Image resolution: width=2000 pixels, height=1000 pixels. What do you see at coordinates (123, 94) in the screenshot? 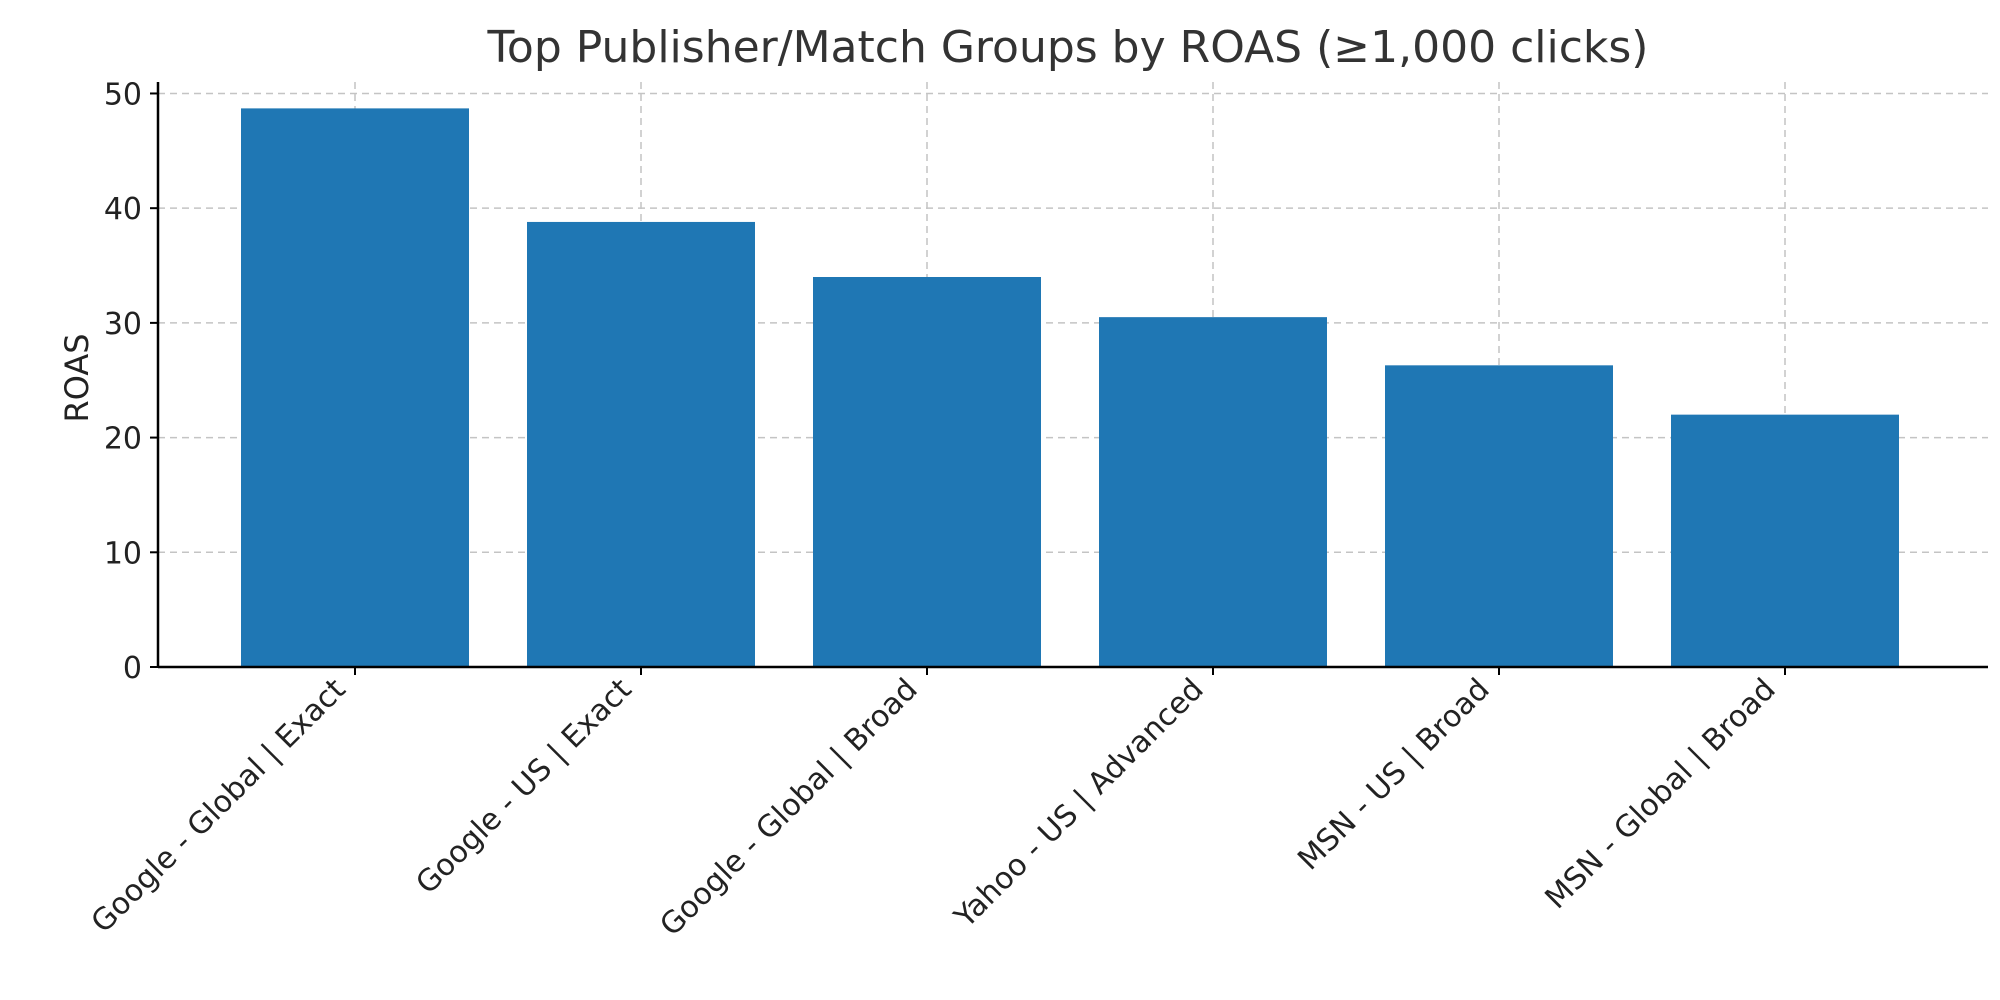
I see `y-tick-label: 50` at bounding box center [123, 94].